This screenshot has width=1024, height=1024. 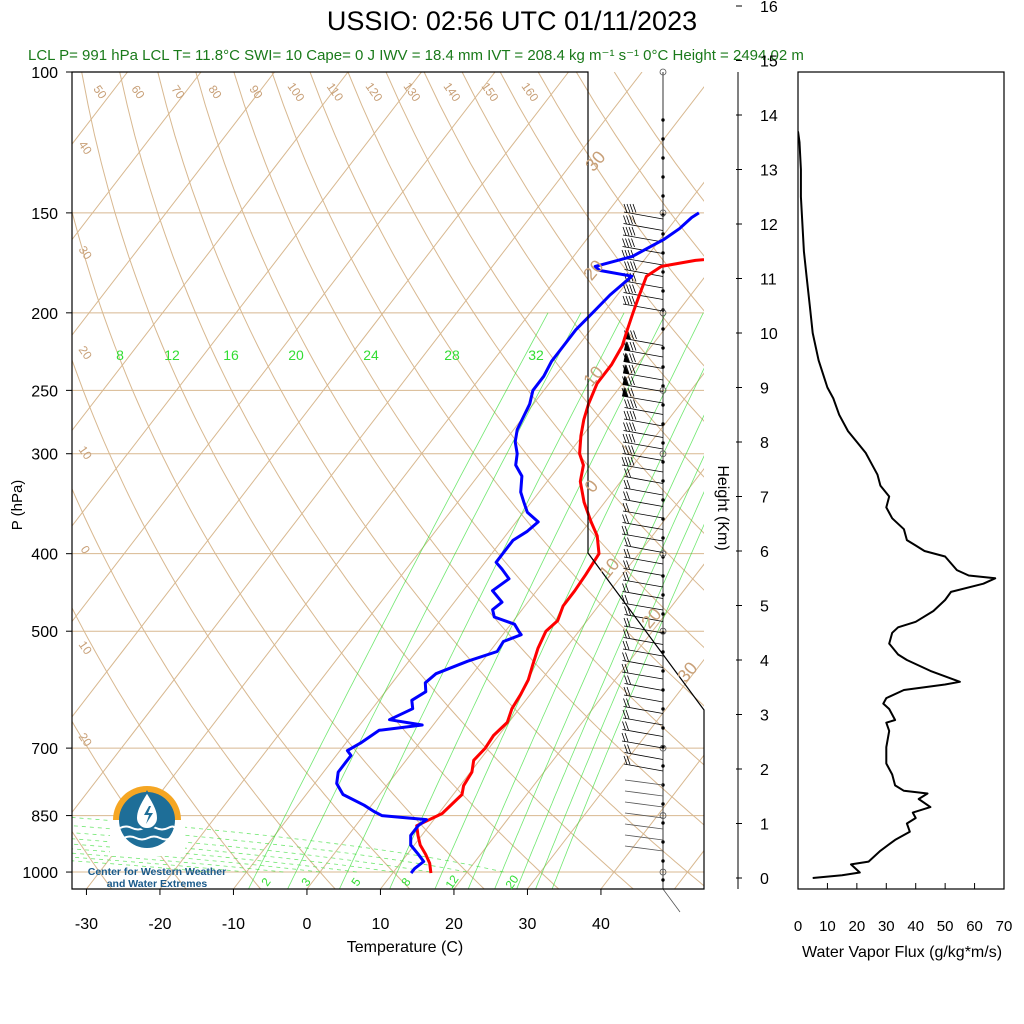 What do you see at coordinates (355, 882) in the screenshot?
I see `mixing-ratio-label: 5` at bounding box center [355, 882].